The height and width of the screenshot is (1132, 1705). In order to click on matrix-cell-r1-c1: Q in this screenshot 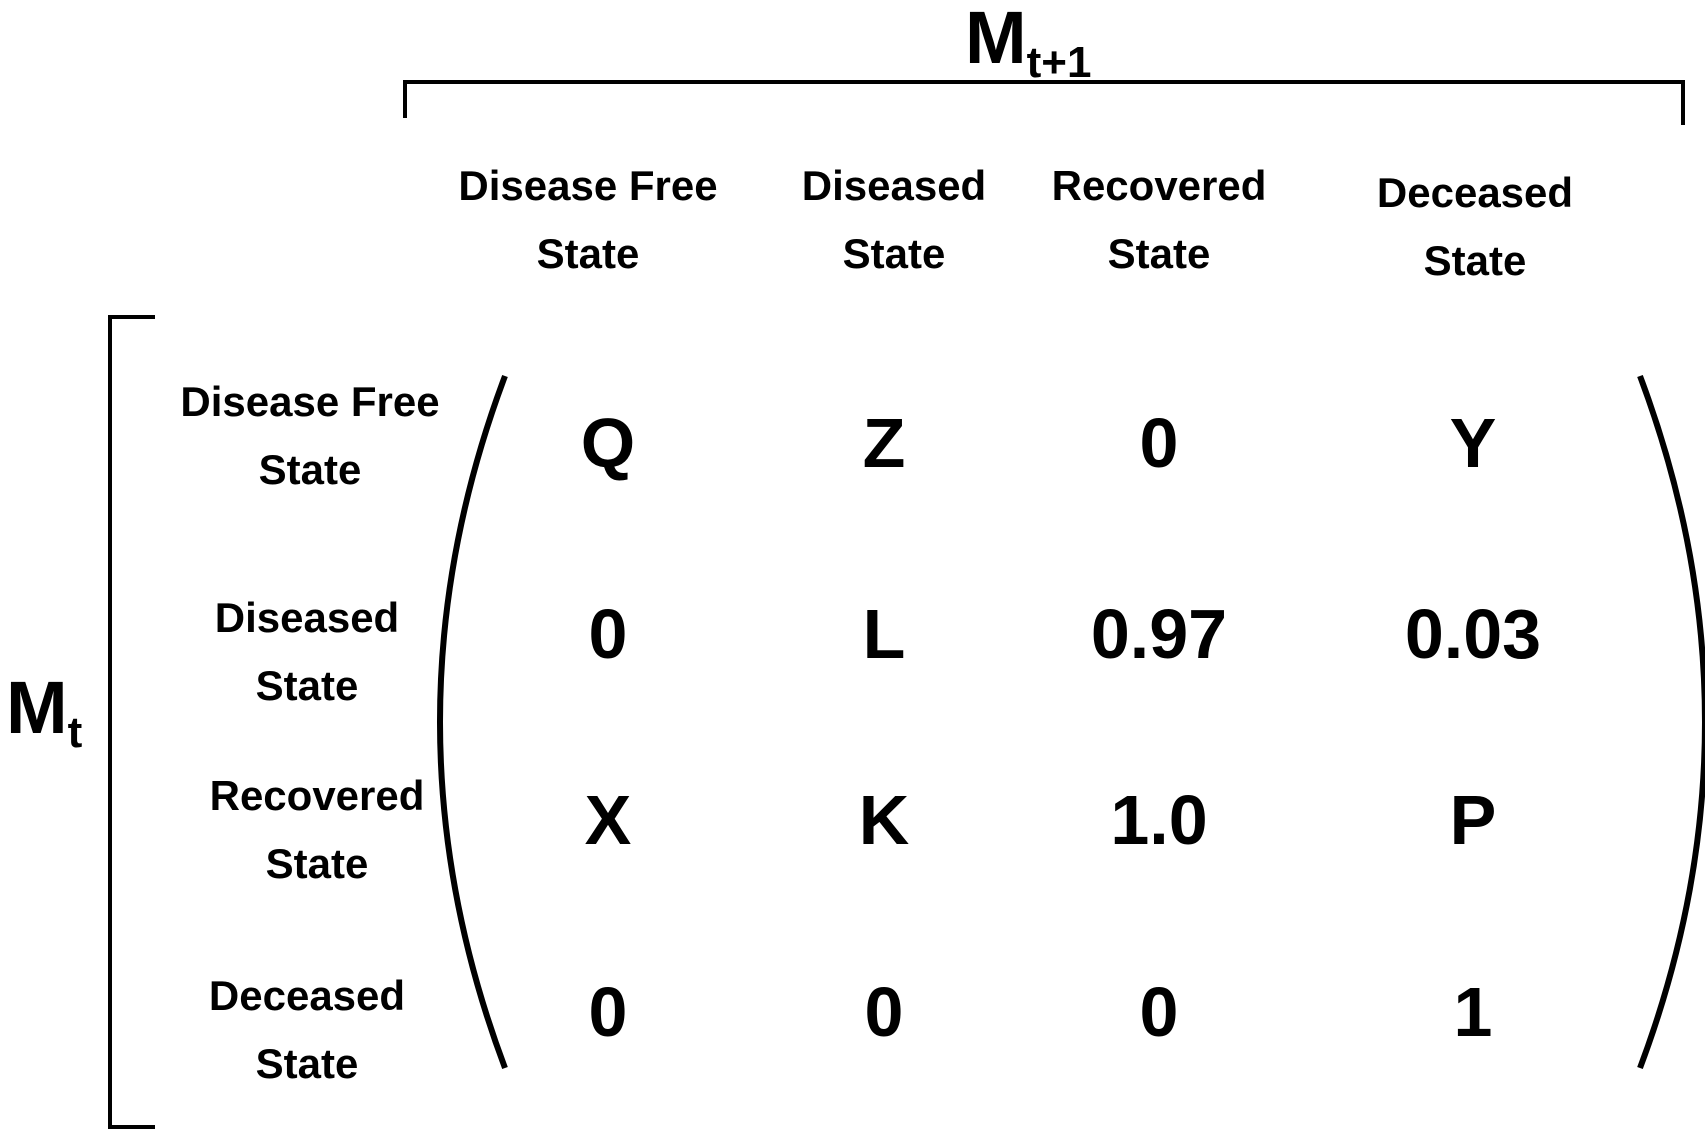, I will do `click(608, 443)`.